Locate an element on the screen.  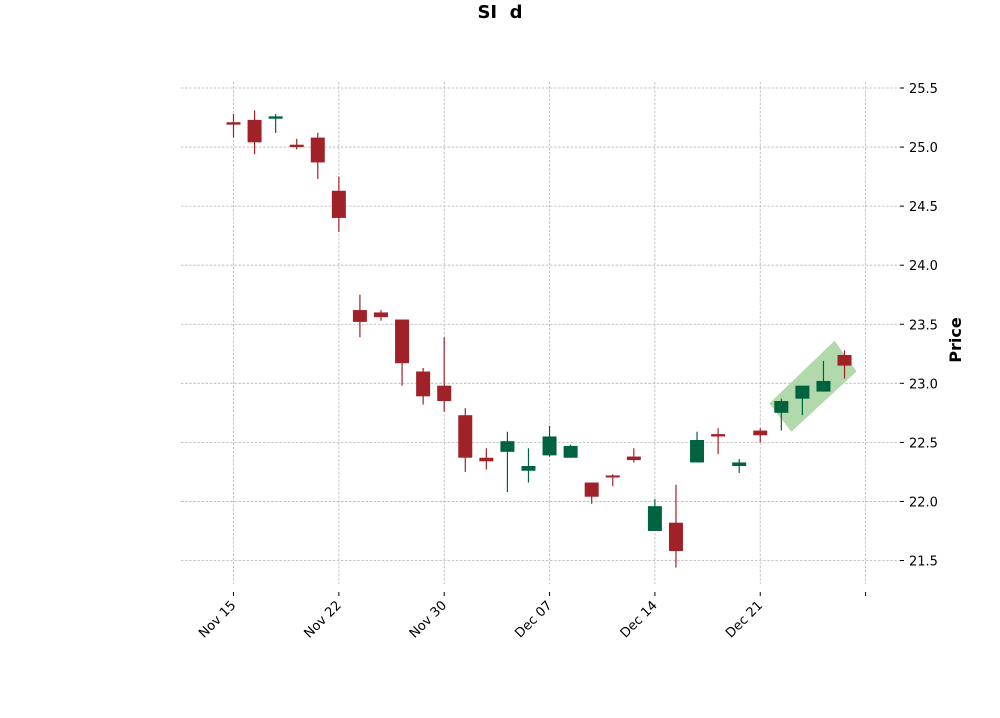
x-axis: Nov 15 Nov 22 Nov 30 Dec 07 Dec 14 Dec 21 is located at coordinates (531, 616).